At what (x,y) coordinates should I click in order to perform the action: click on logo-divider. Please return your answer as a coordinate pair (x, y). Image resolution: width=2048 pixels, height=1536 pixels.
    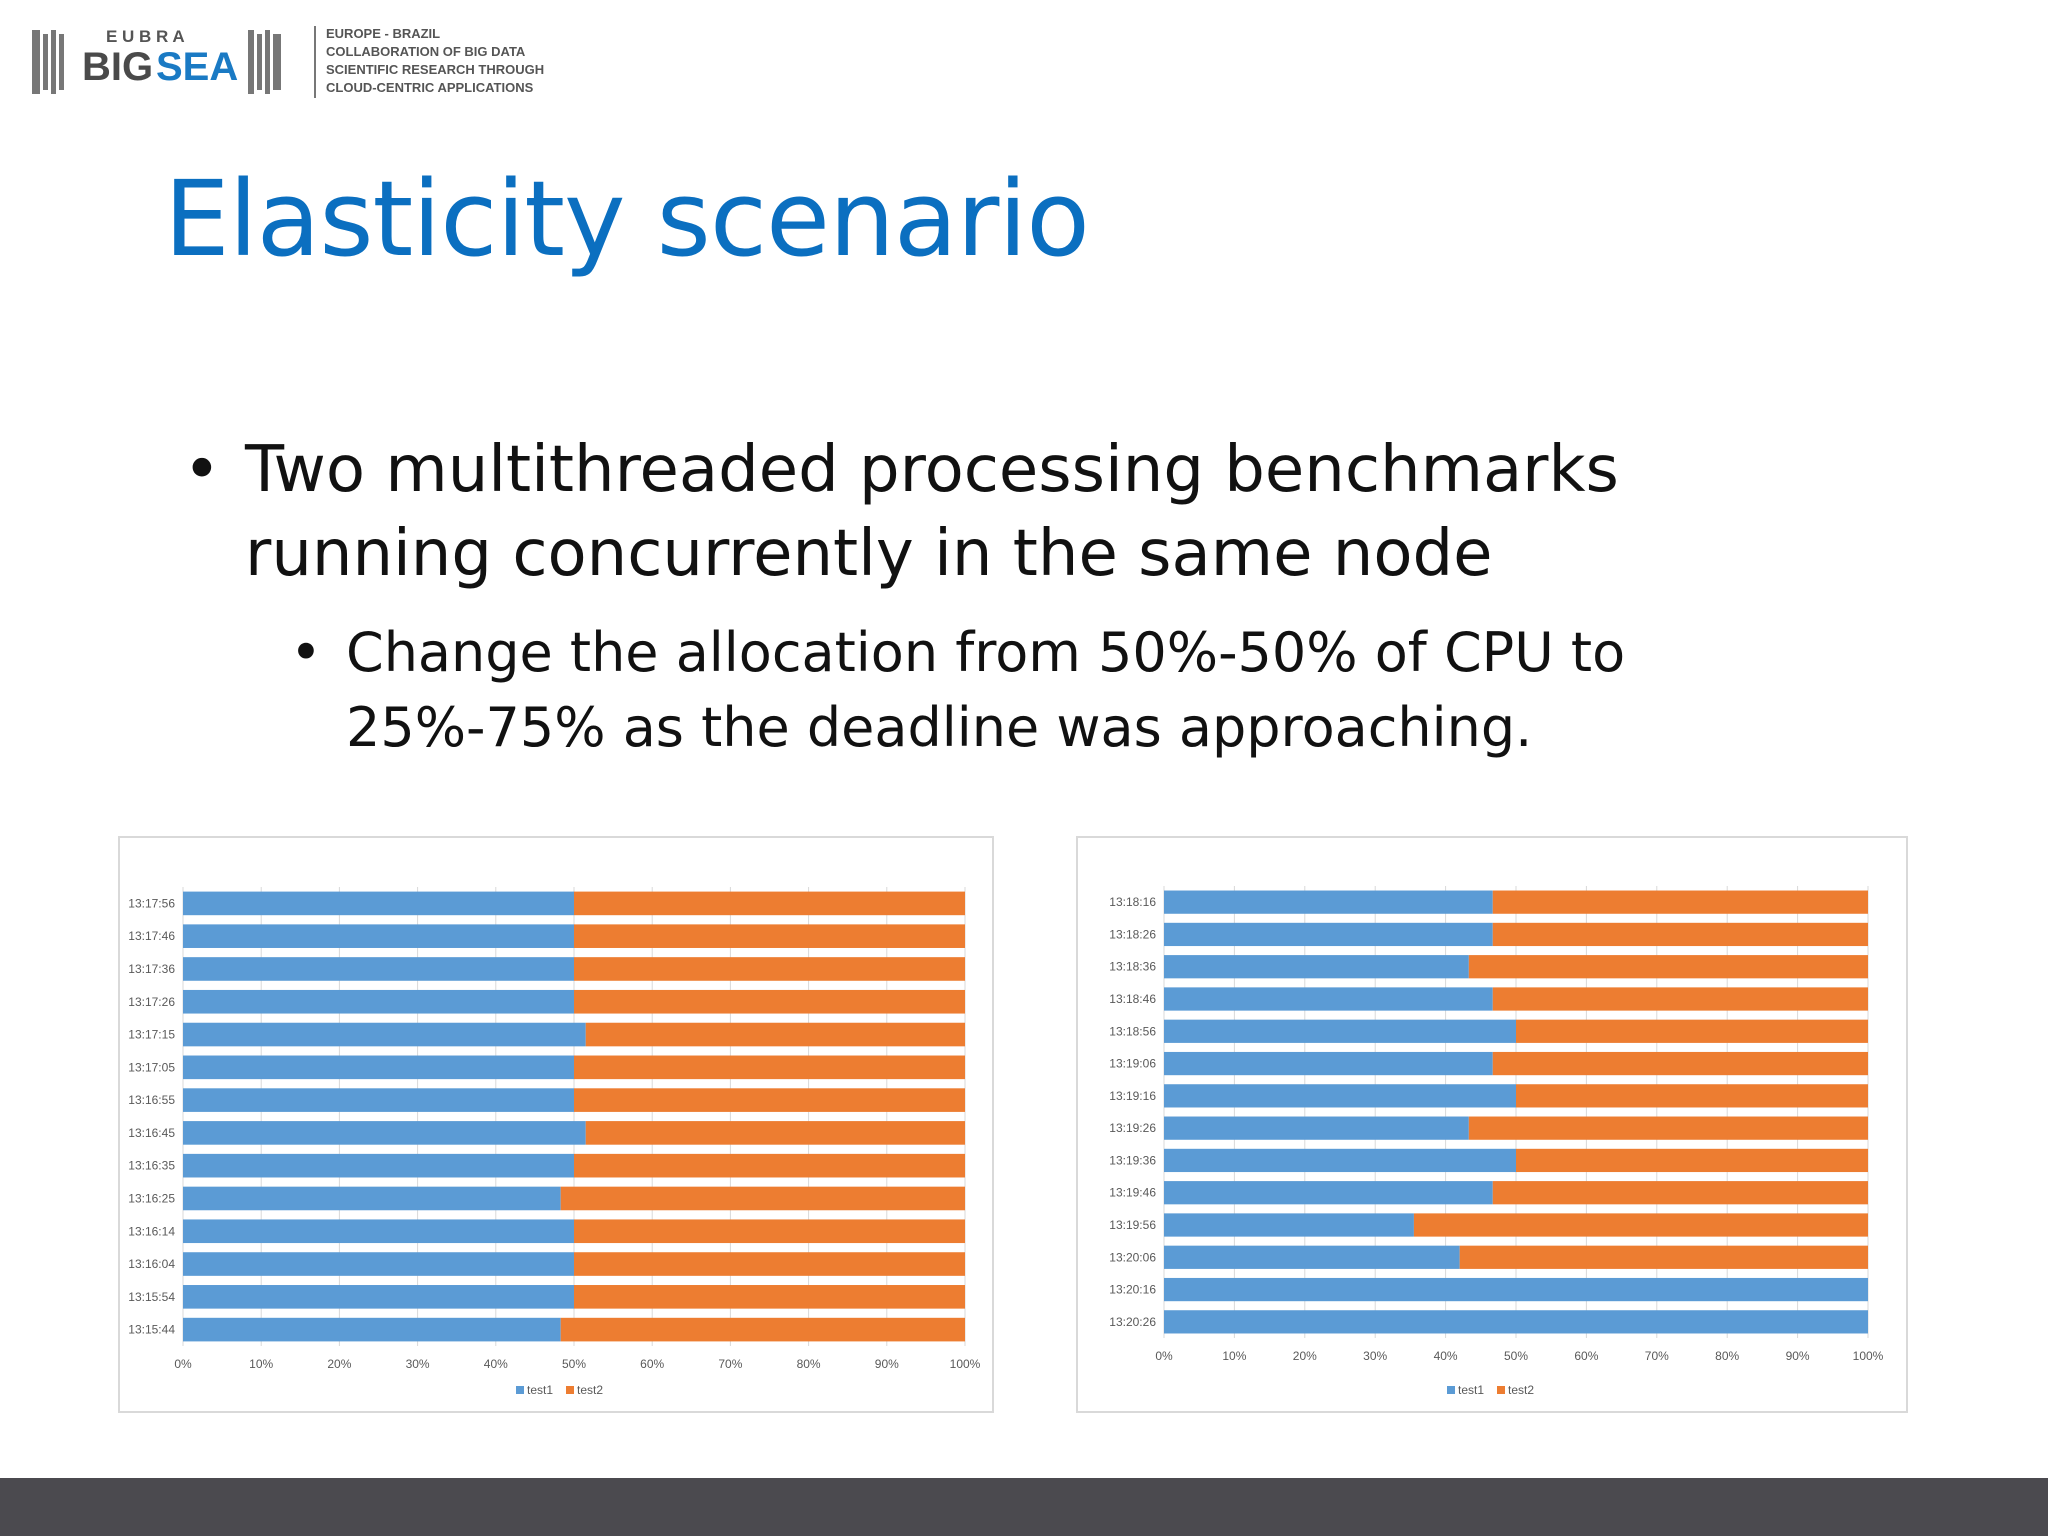
    Looking at the image, I should click on (315, 62).